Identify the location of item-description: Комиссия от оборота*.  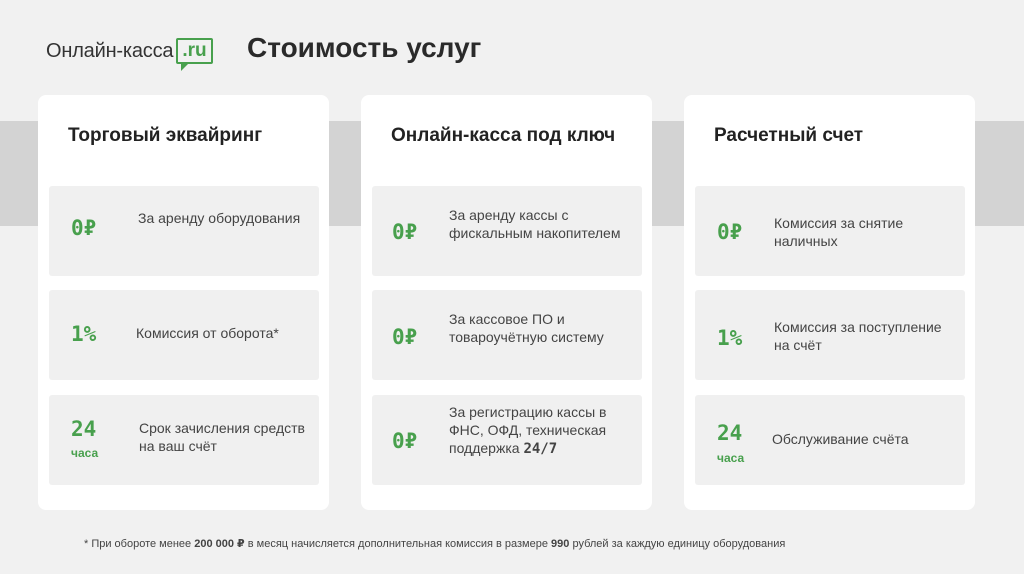
(207, 333).